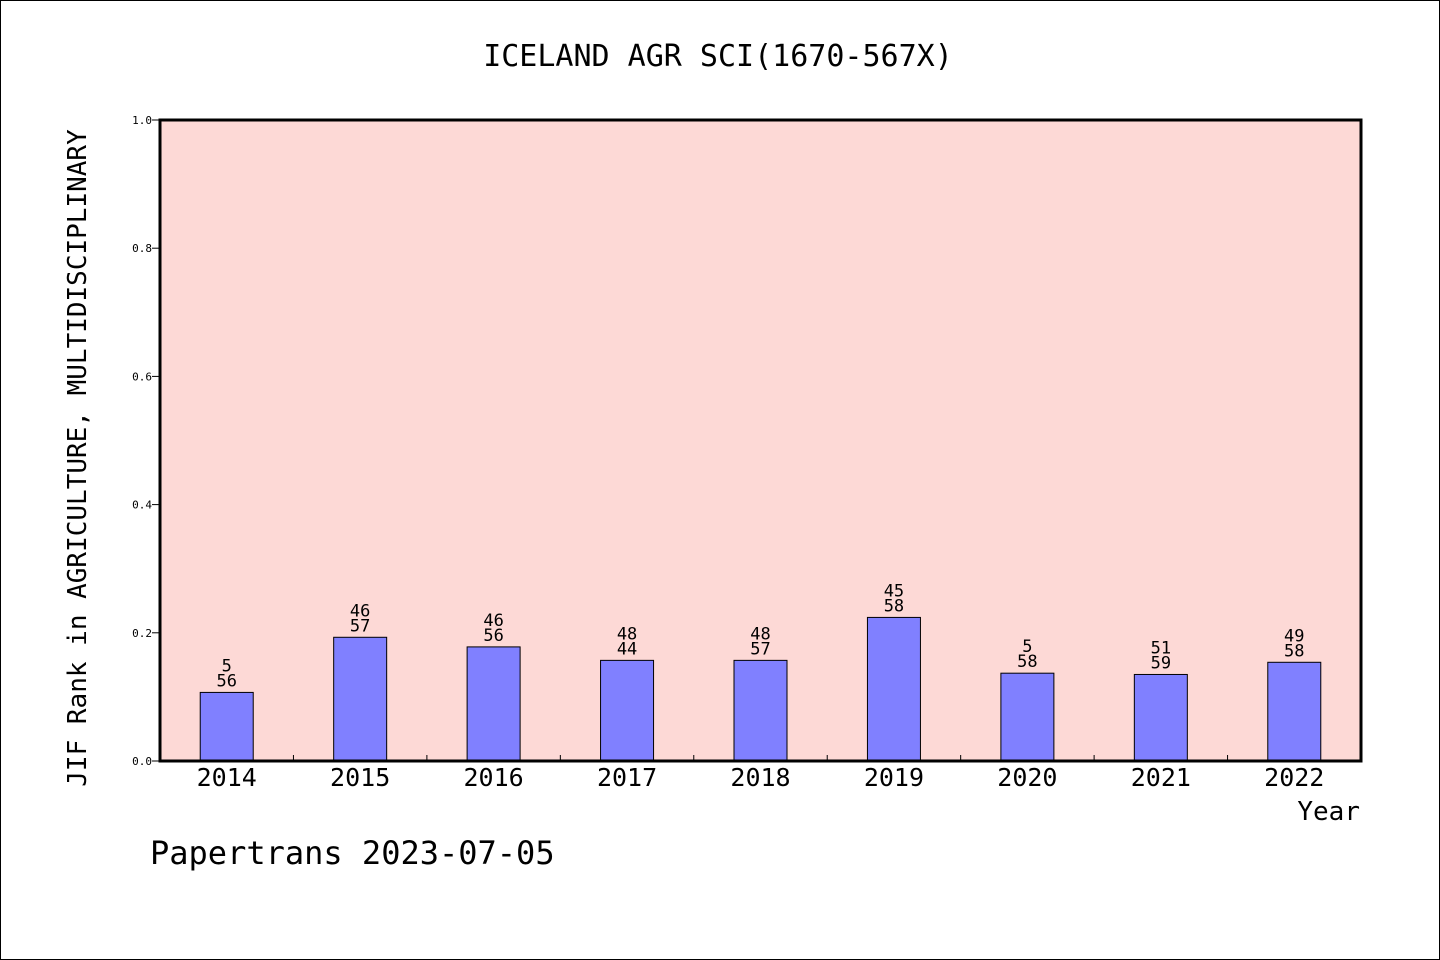 The image size is (1440, 960). I want to click on x-tick-label: 2015, so click(360, 777).